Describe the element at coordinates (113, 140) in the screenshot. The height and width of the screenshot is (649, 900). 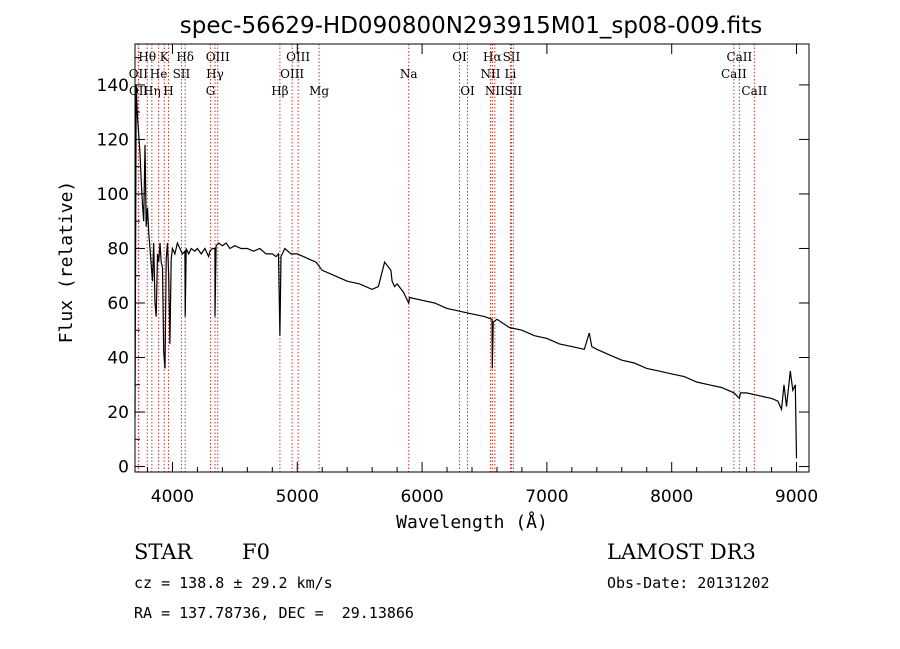
I see `y-tick-label: 120` at that location.